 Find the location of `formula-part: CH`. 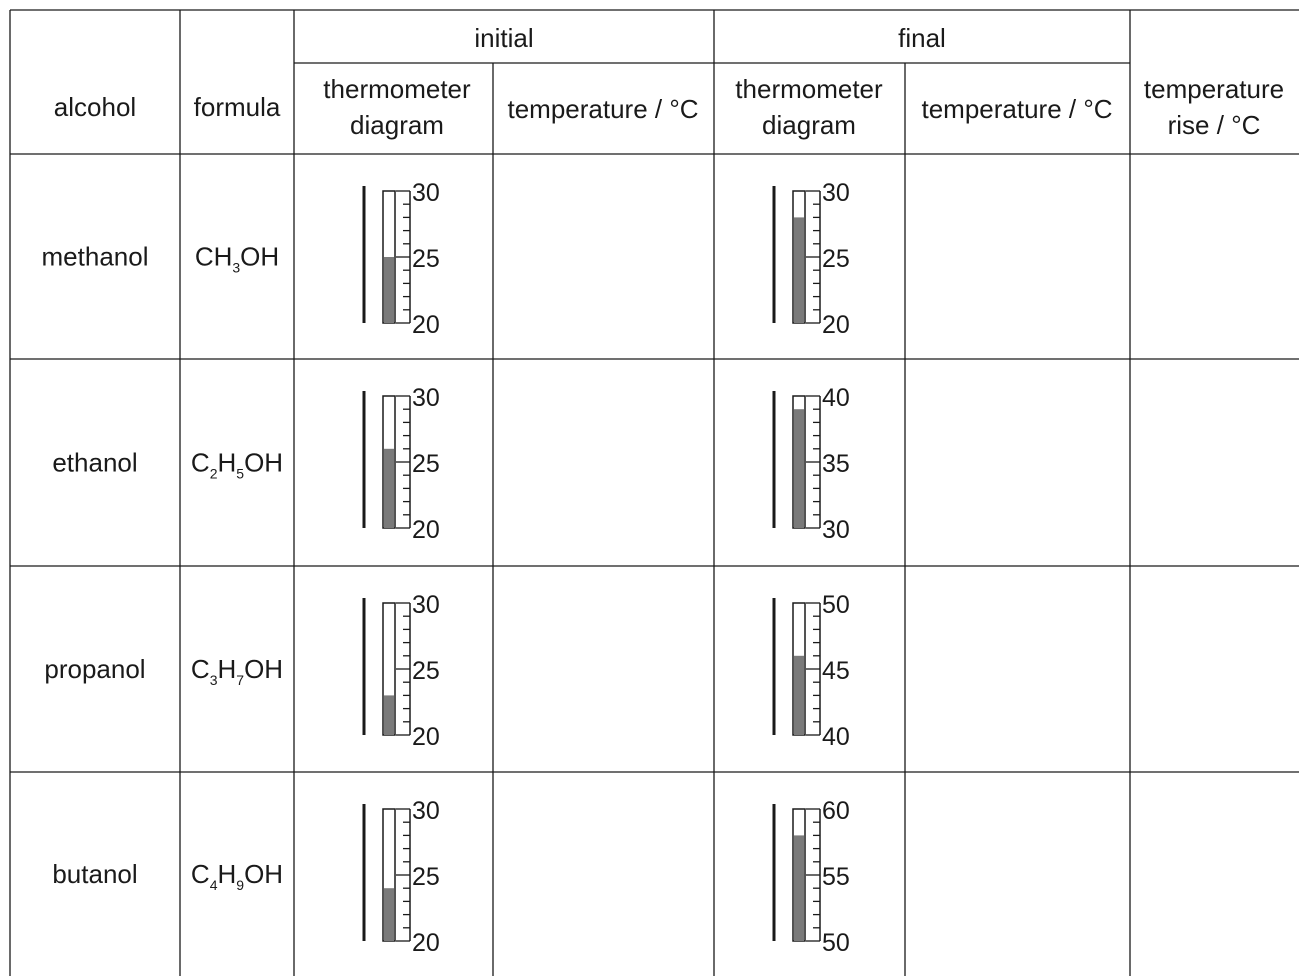

formula-part: CH is located at coordinates (214, 257).